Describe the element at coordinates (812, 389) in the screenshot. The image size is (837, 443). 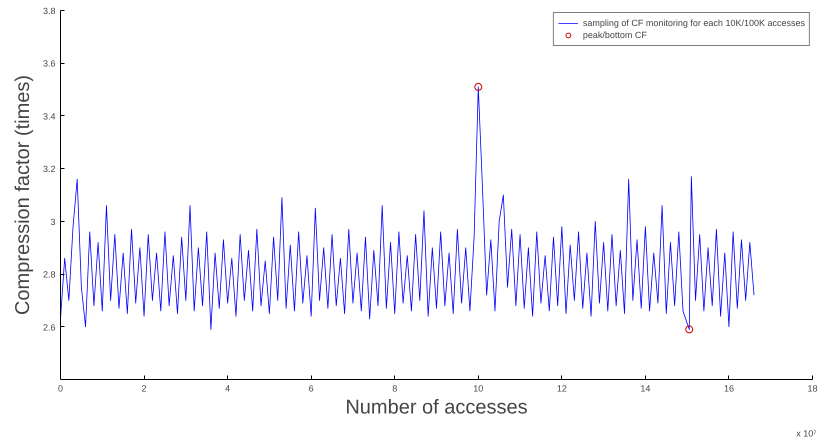
I see `x-tick-label: 18` at that location.